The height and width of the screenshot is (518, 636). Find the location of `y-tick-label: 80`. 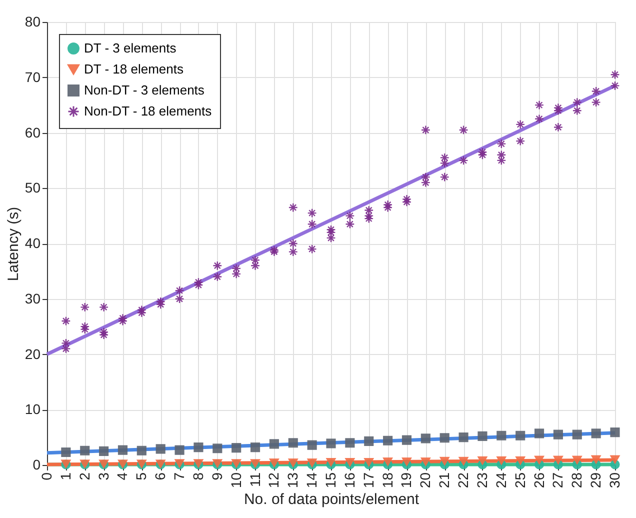

y-tick-label: 80 is located at coordinates (32, 22).